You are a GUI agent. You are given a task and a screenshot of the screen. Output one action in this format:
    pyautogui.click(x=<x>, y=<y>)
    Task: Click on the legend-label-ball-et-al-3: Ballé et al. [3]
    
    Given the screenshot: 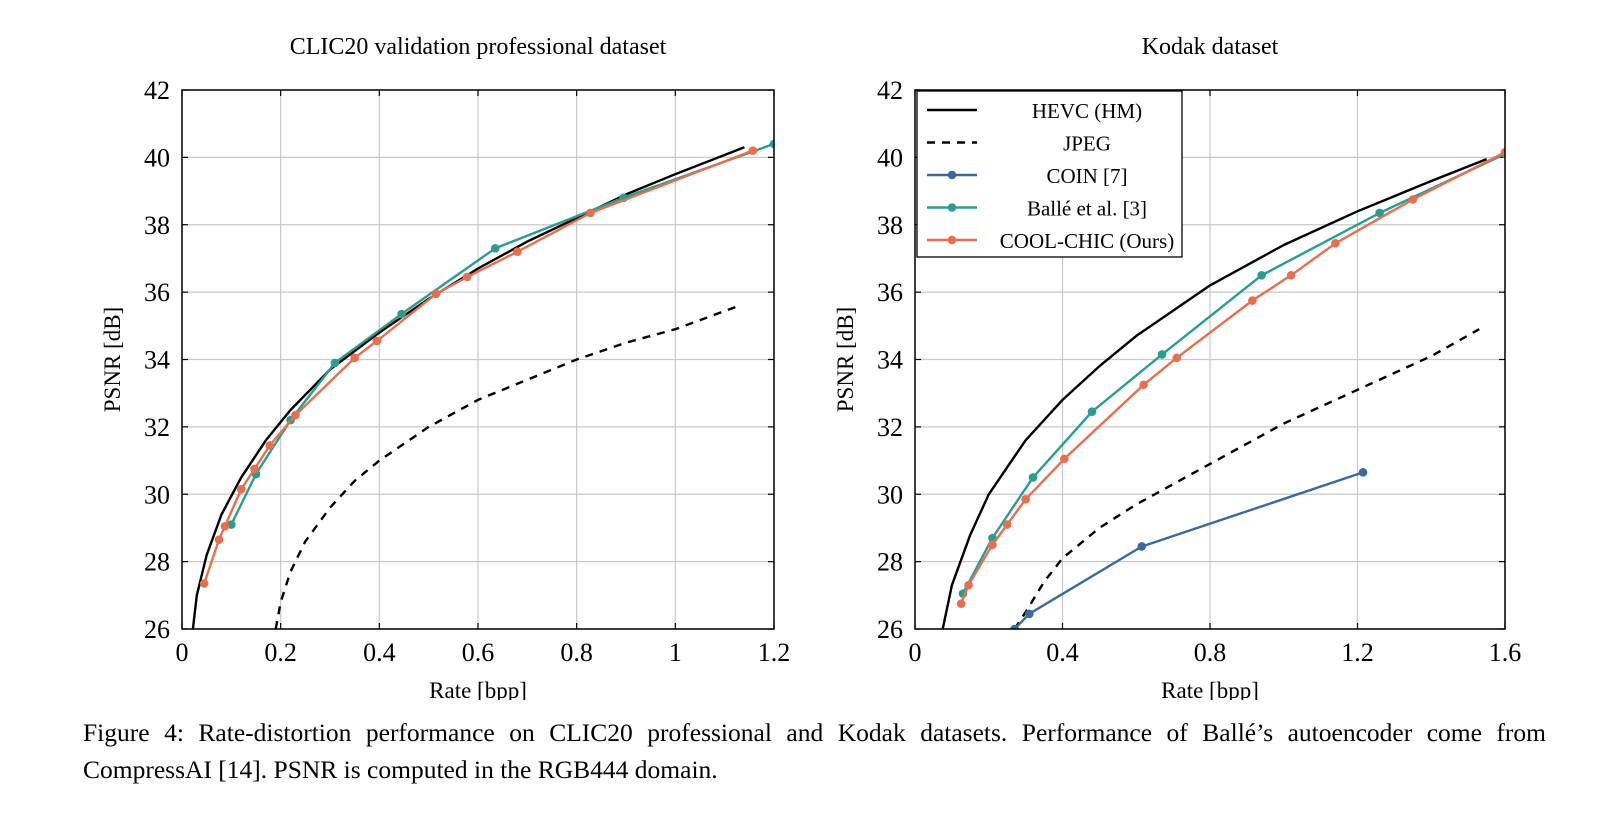 What is the action you would take?
    pyautogui.click(x=1087, y=209)
    